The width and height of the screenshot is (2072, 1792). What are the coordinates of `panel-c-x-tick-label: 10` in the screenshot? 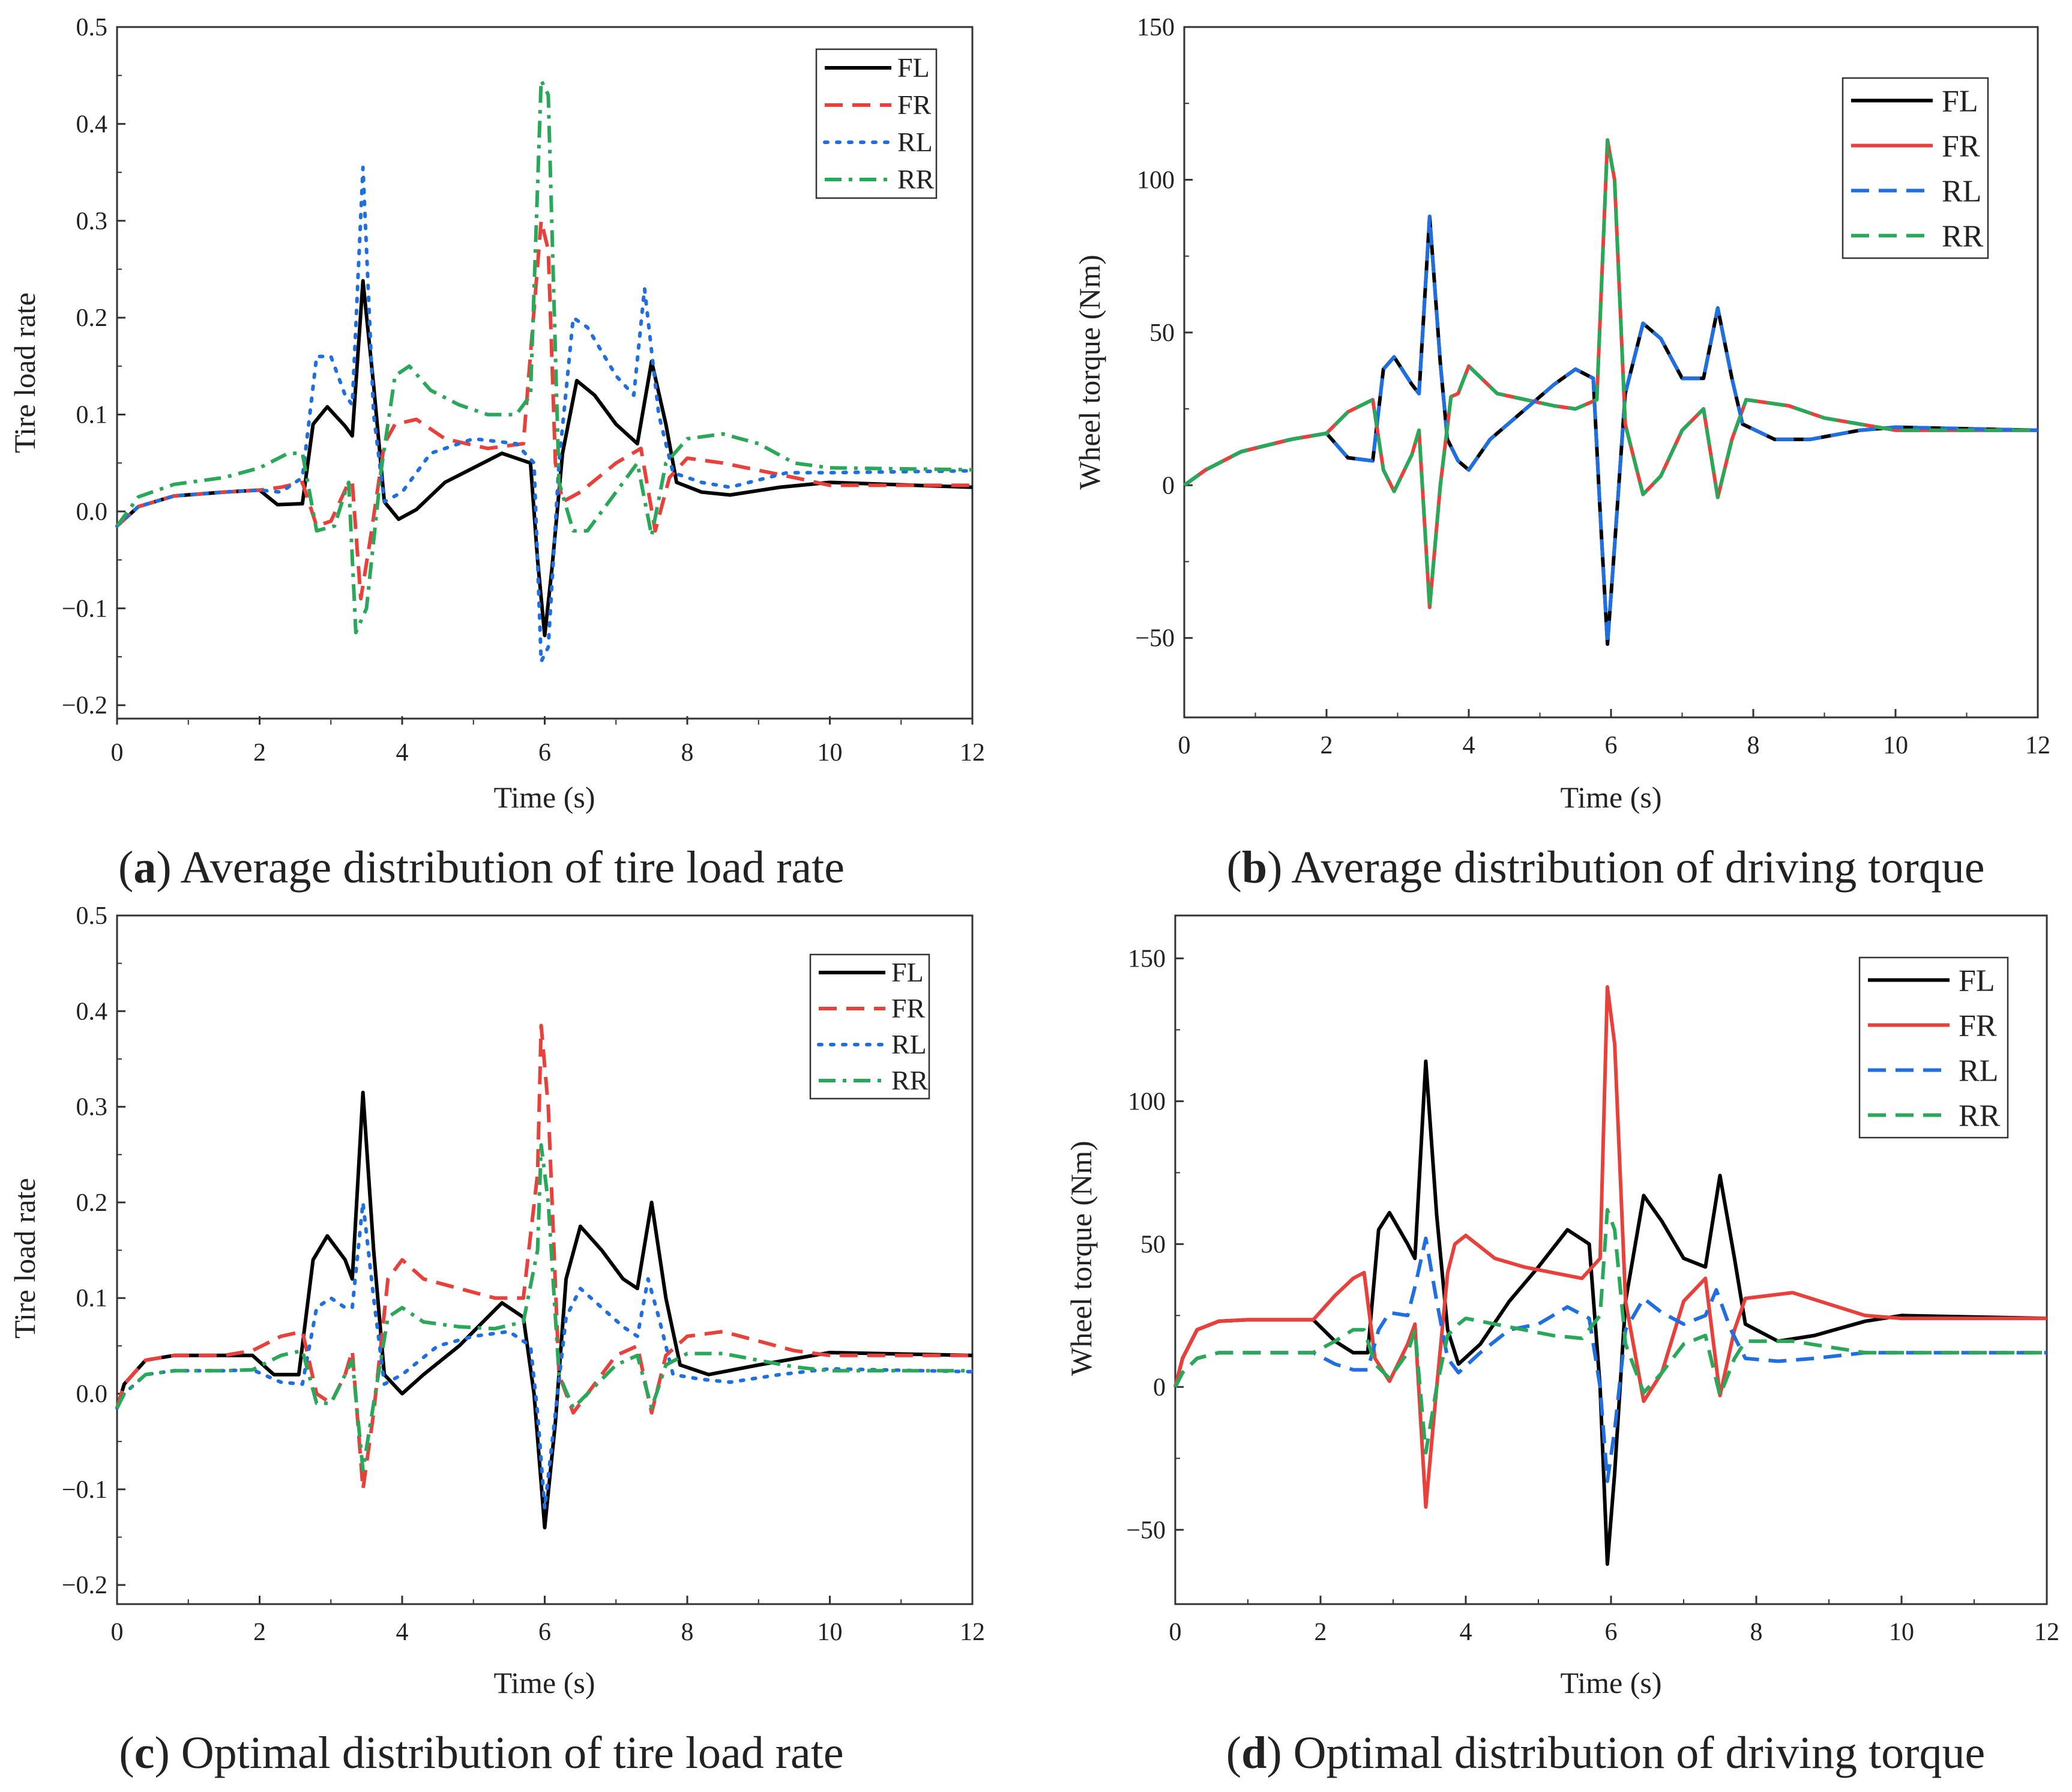 It's located at (830, 1632).